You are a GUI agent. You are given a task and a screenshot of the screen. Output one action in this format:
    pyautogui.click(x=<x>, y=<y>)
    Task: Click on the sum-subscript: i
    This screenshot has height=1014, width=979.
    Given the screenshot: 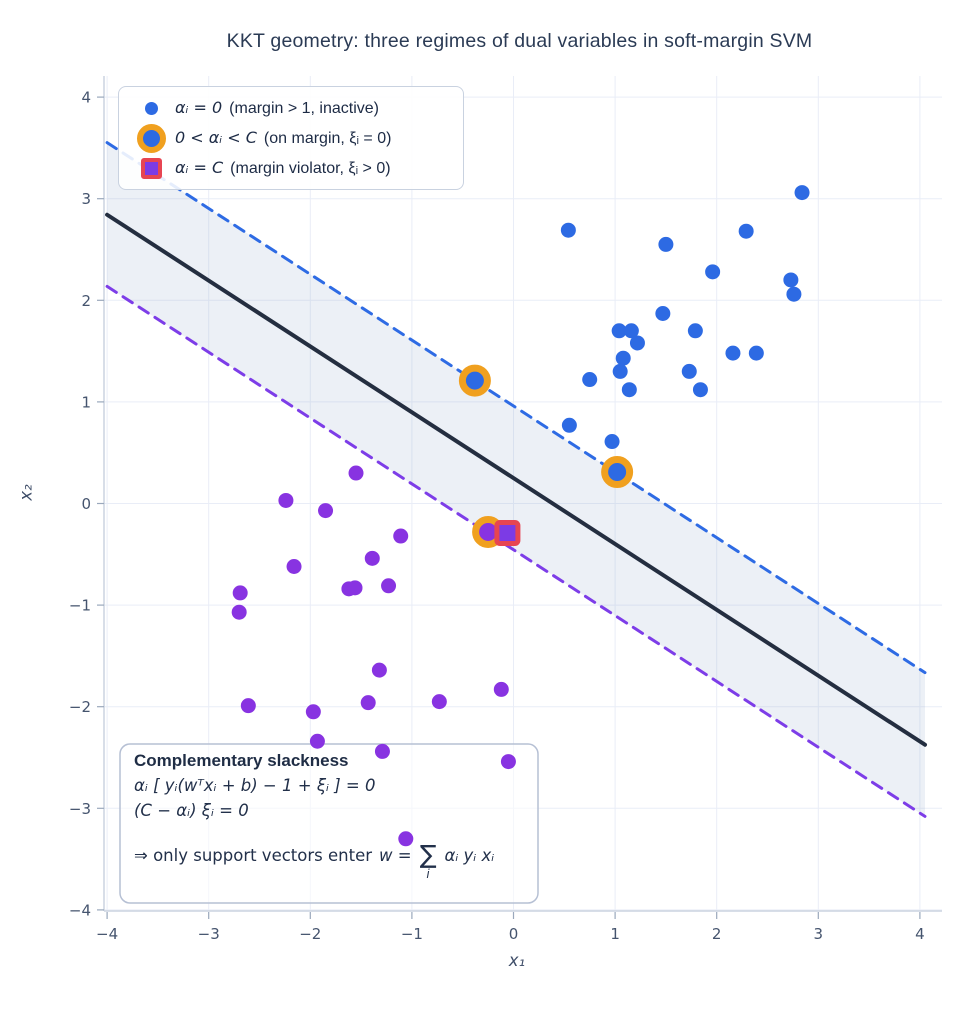 What is the action you would take?
    pyautogui.click(x=428, y=873)
    